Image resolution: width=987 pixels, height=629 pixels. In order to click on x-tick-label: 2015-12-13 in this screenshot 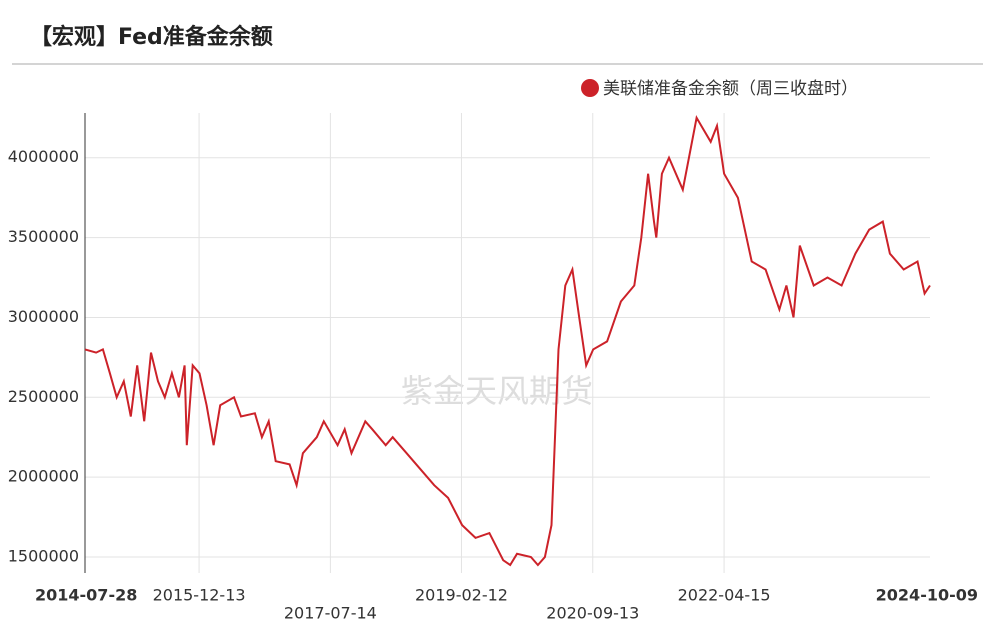, I will do `click(199, 595)`.